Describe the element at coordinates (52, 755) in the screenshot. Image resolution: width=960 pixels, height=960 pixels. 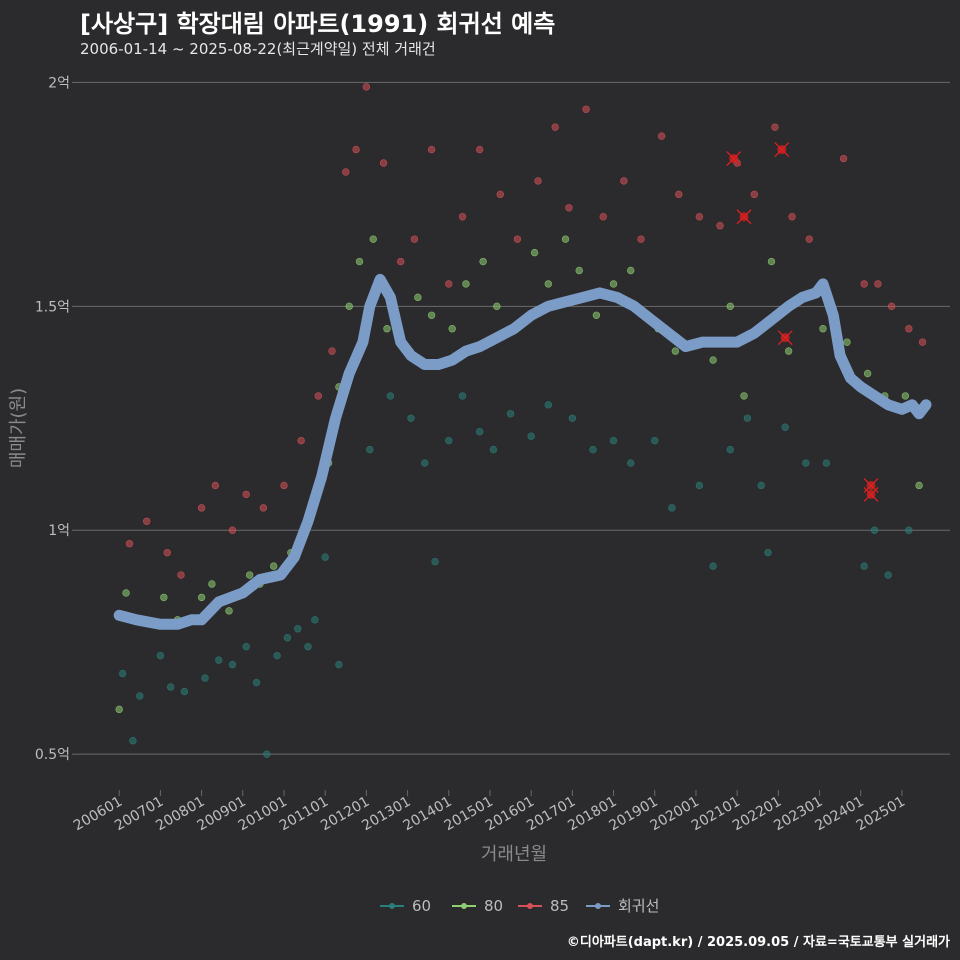
I see `y-tick-label: 0.5억` at that location.